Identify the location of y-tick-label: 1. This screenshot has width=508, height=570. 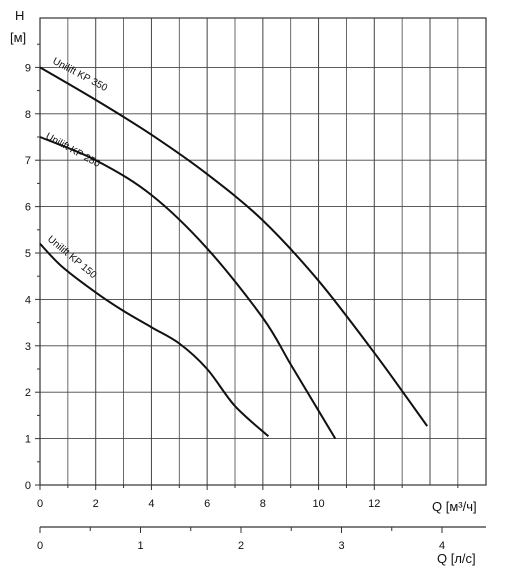
(28, 440).